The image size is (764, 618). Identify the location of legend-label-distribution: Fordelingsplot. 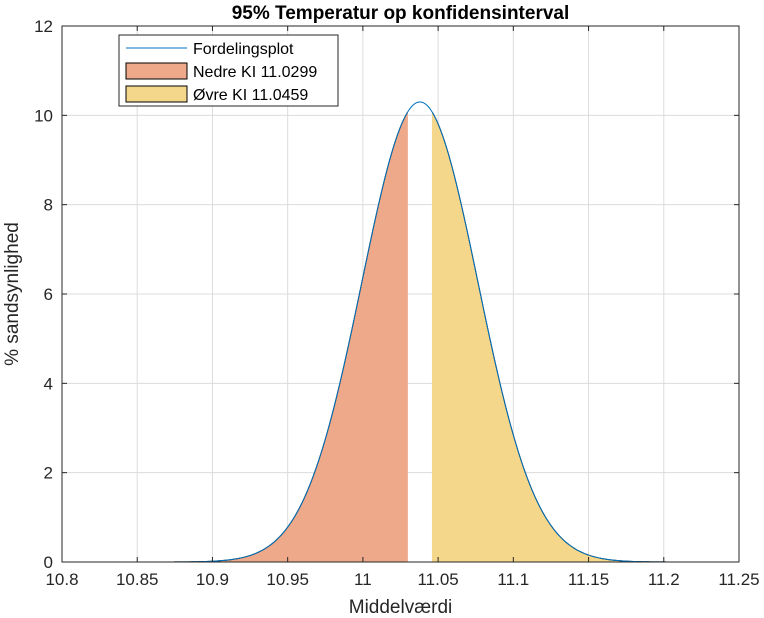
(243, 49).